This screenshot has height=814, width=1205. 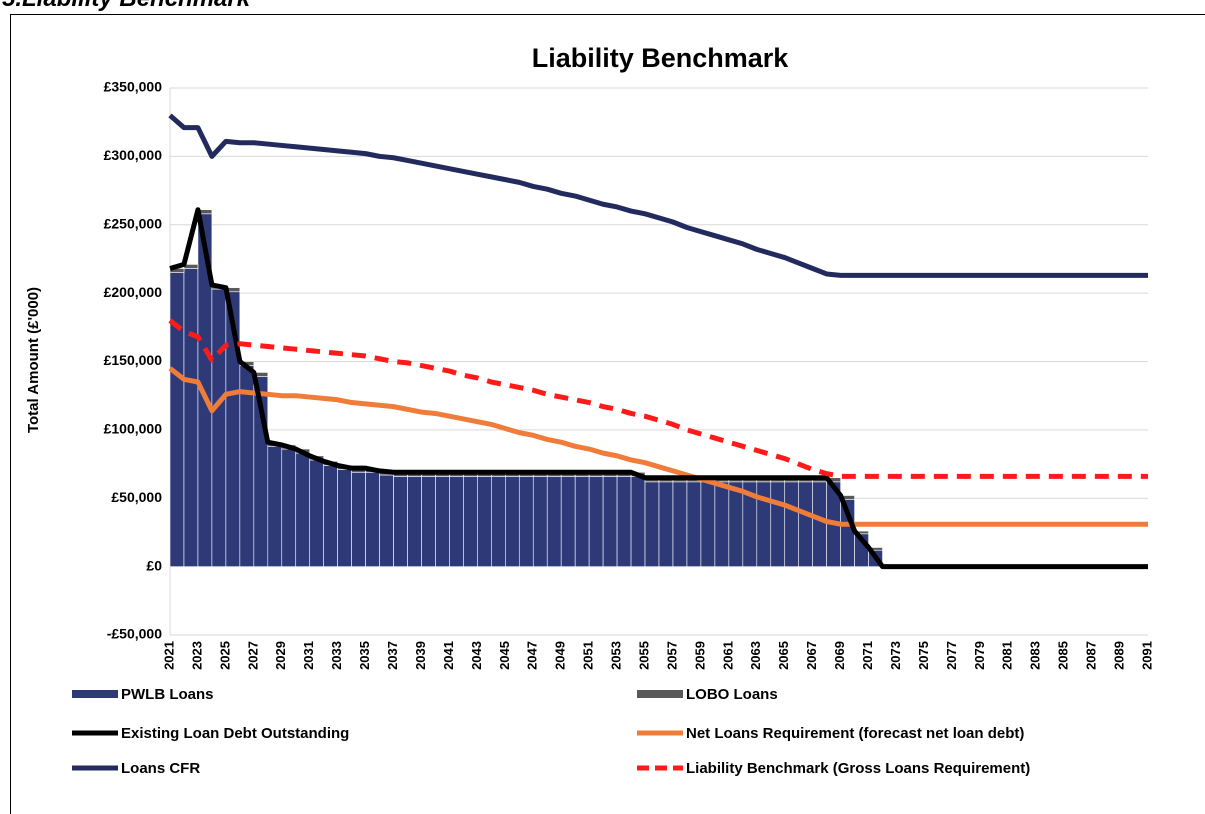 I want to click on x-tick-label: 2041, so click(x=448, y=655).